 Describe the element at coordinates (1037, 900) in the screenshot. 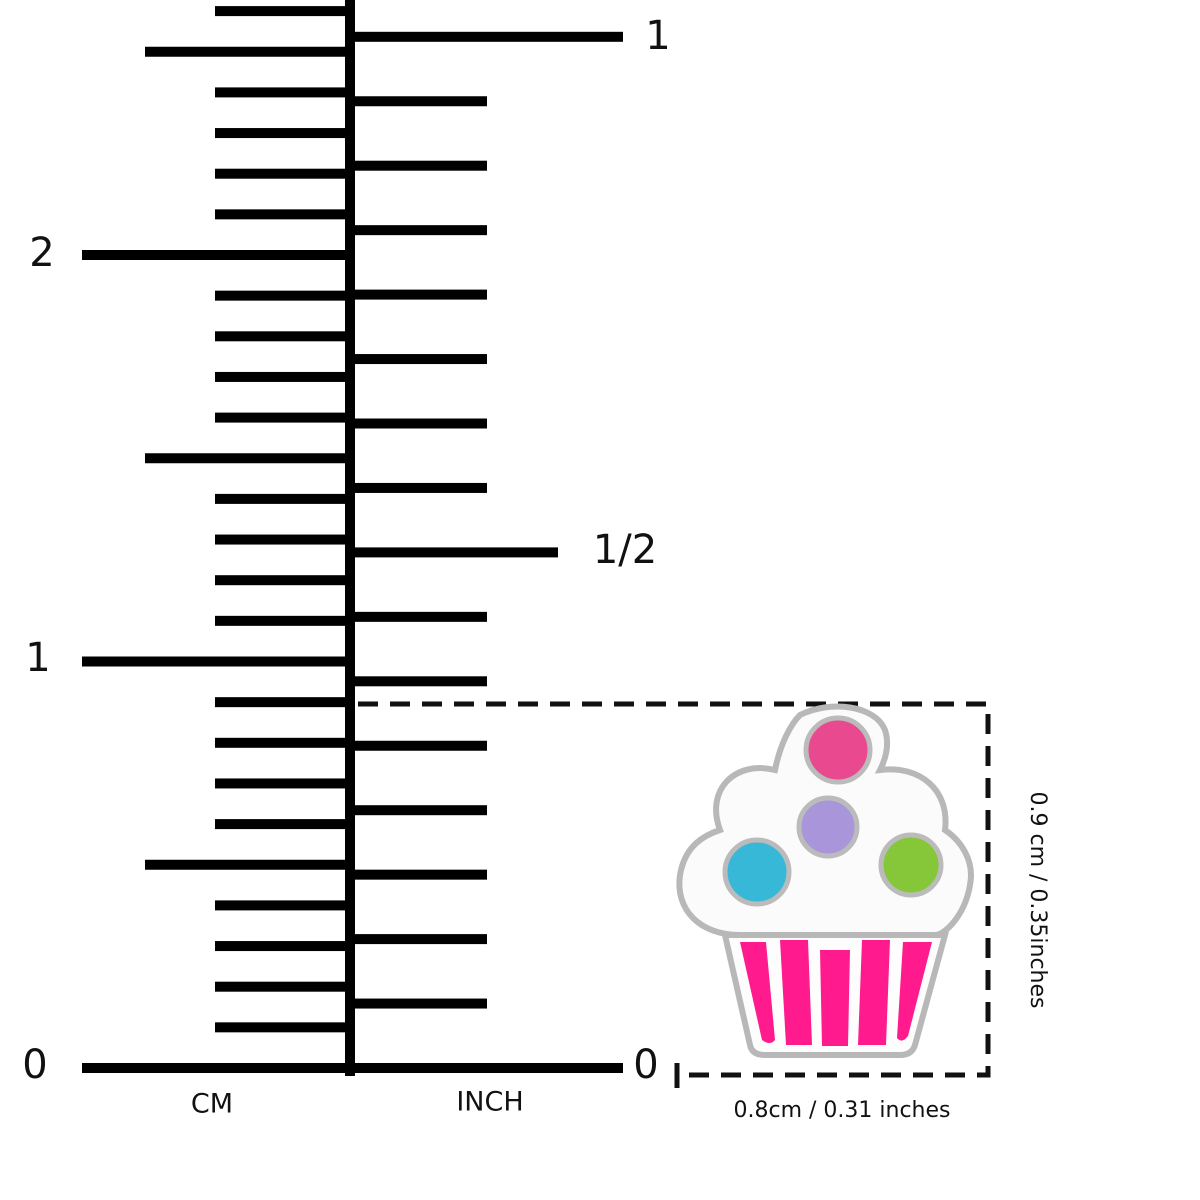

I see `height-dimension: 0.9 cm / 0.35inches` at that location.